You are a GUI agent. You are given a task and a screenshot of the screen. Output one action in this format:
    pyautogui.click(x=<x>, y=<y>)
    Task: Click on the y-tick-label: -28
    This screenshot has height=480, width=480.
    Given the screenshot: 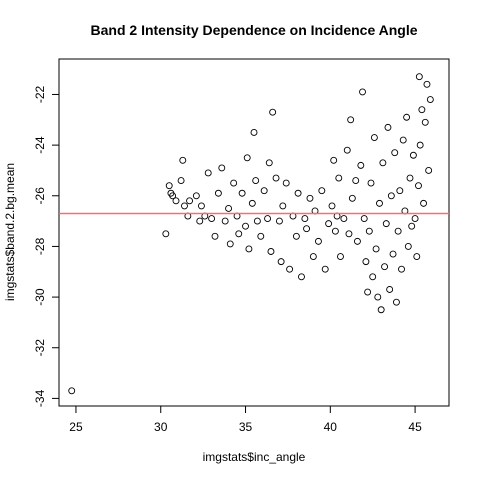 What is the action you would take?
    pyautogui.click(x=40, y=246)
    